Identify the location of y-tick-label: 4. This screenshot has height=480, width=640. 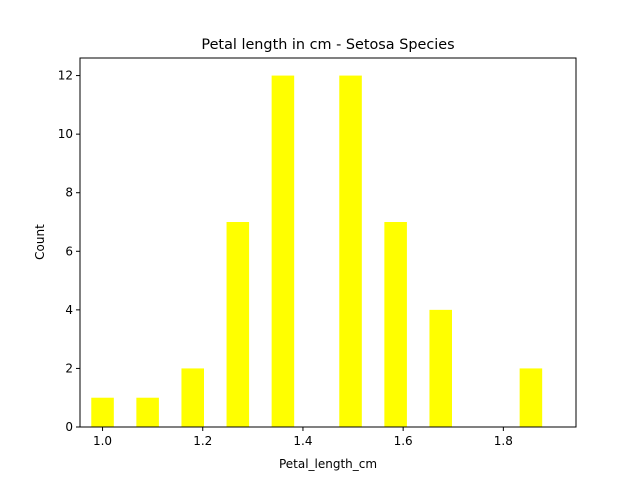
(69, 310).